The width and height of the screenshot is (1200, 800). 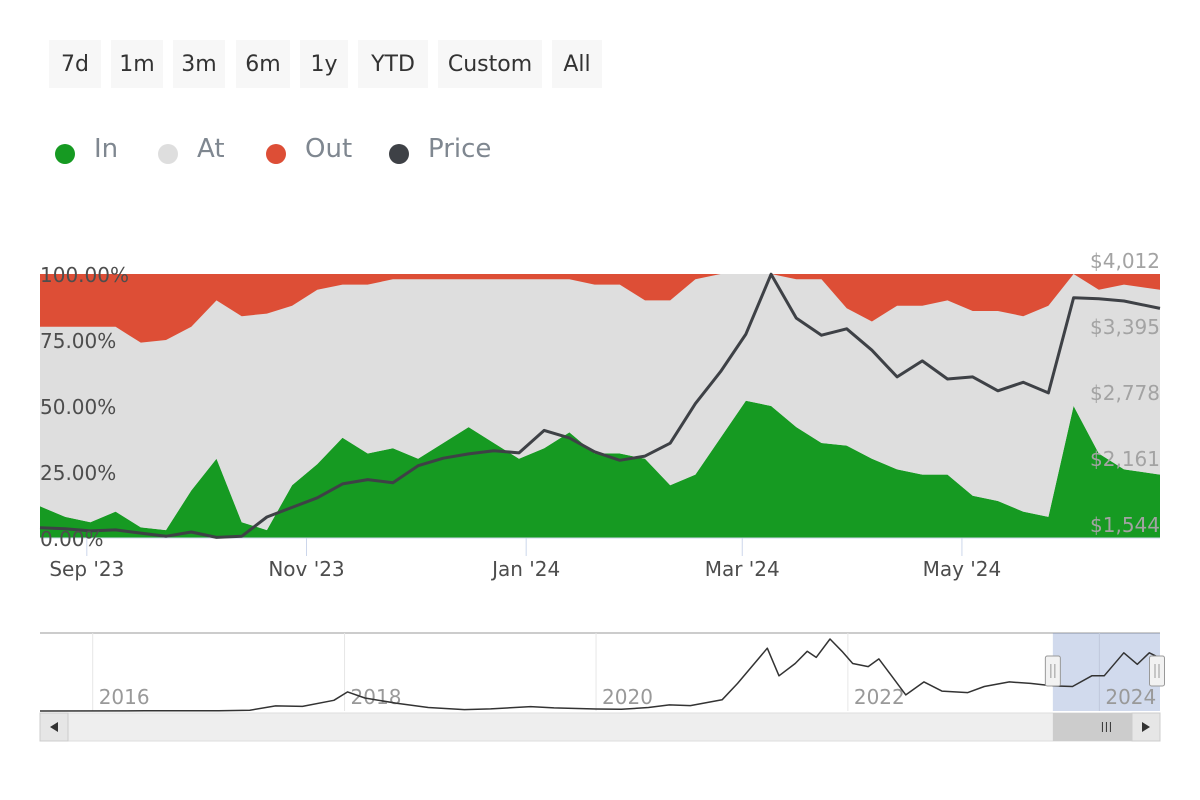 What do you see at coordinates (525, 569) in the screenshot?
I see `x-tick-label: Jan '24` at bounding box center [525, 569].